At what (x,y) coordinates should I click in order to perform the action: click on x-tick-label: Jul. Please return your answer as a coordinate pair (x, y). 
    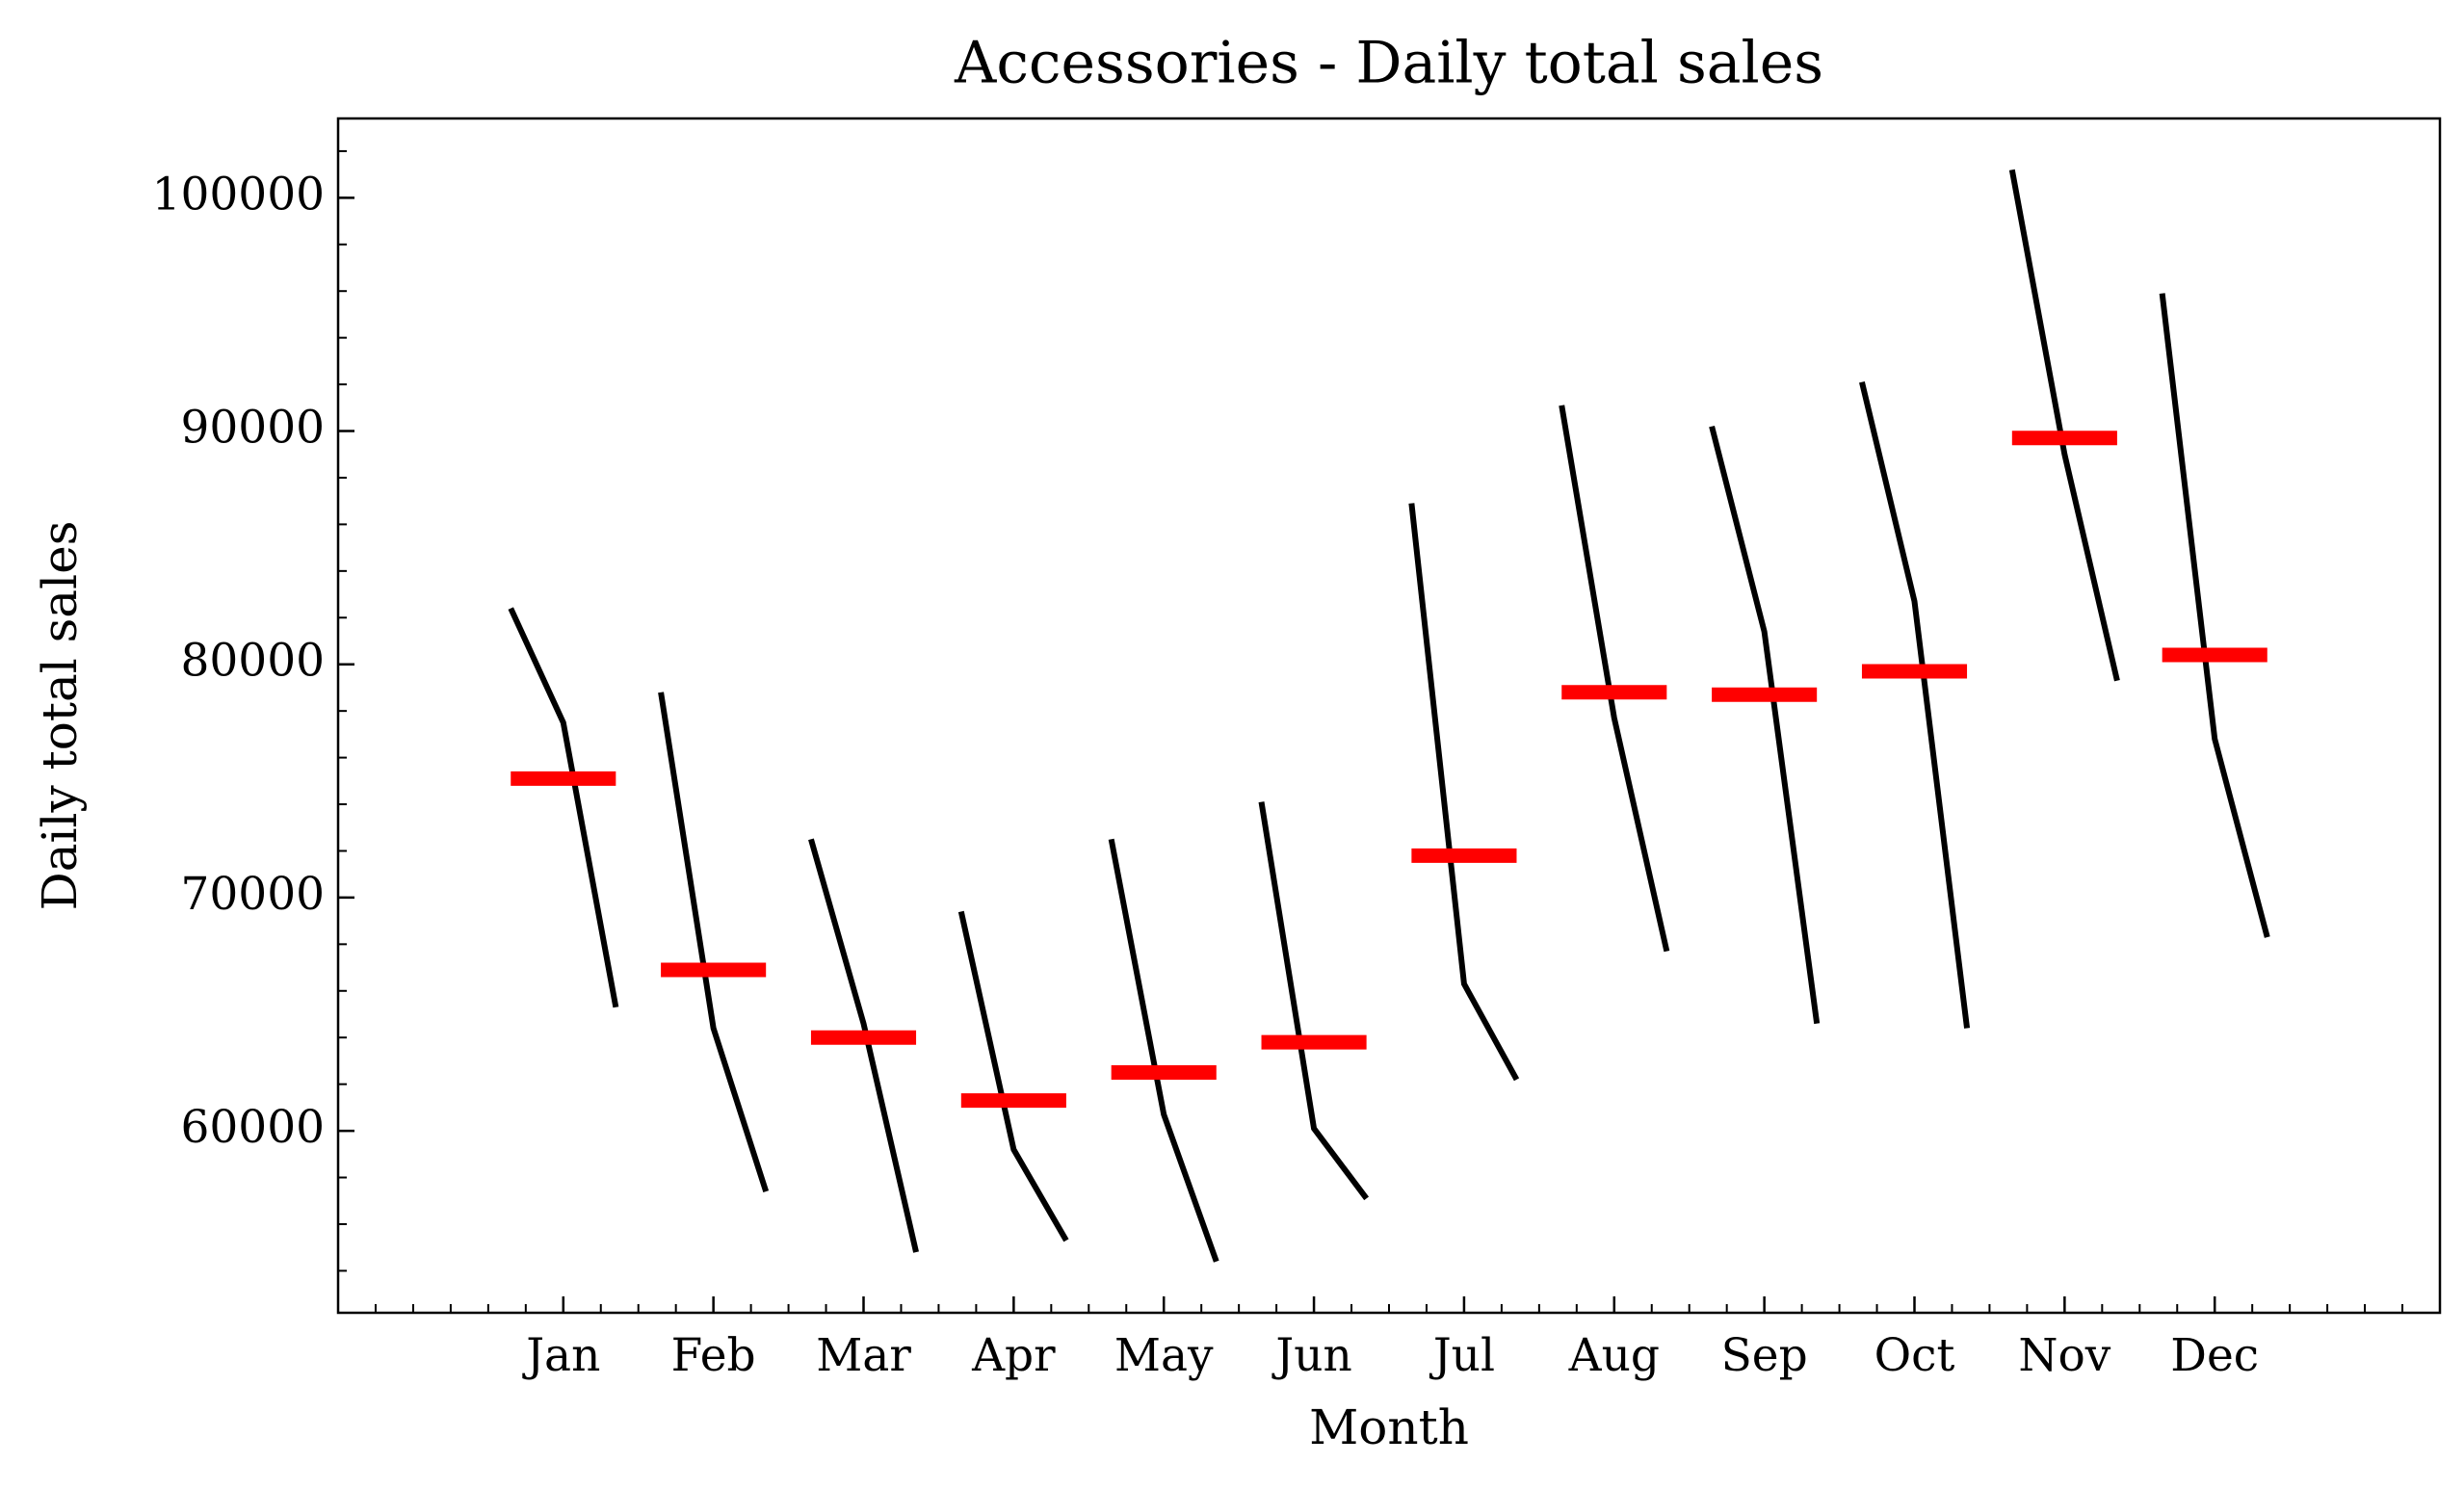
    Looking at the image, I should click on (1462, 1356).